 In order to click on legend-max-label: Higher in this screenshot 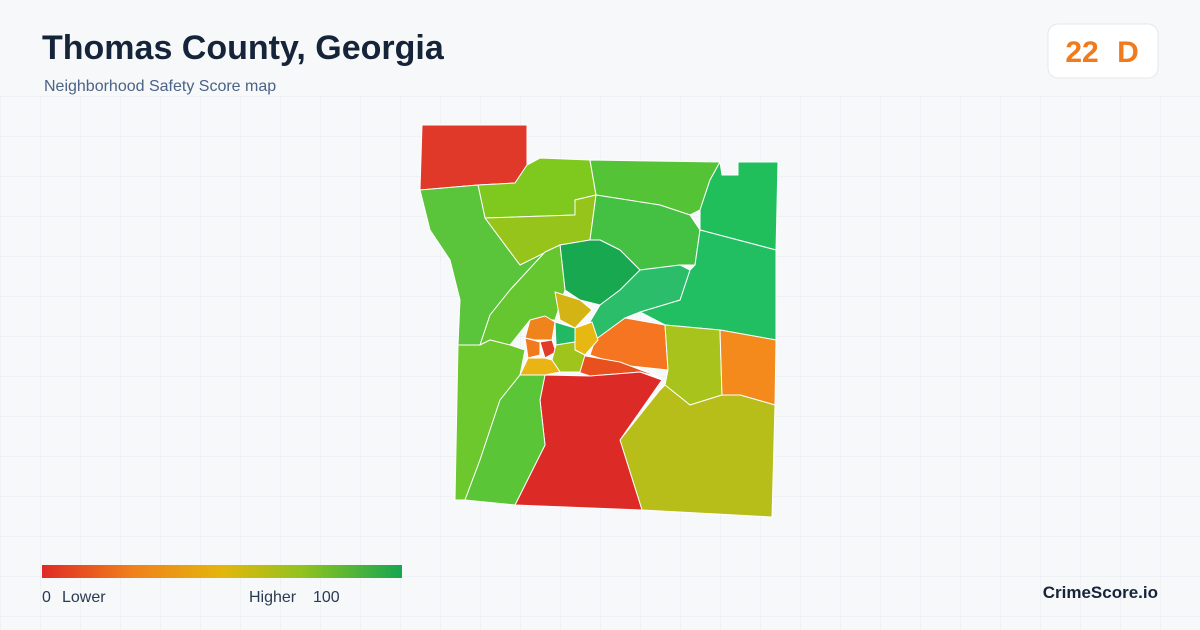, I will do `click(273, 597)`.